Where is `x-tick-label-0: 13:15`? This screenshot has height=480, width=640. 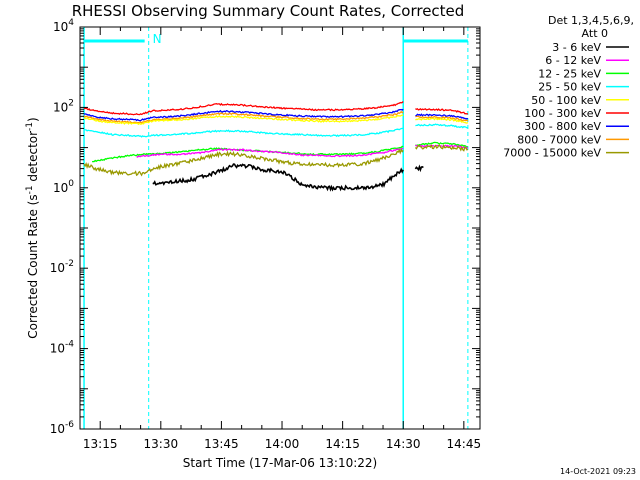
x-tick-label-0: 13:15 is located at coordinates (100, 444).